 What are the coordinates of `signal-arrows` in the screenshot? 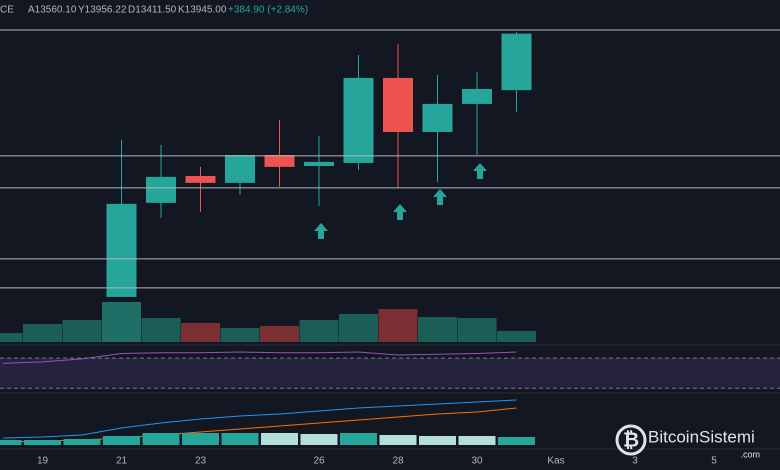 It's located at (400, 201).